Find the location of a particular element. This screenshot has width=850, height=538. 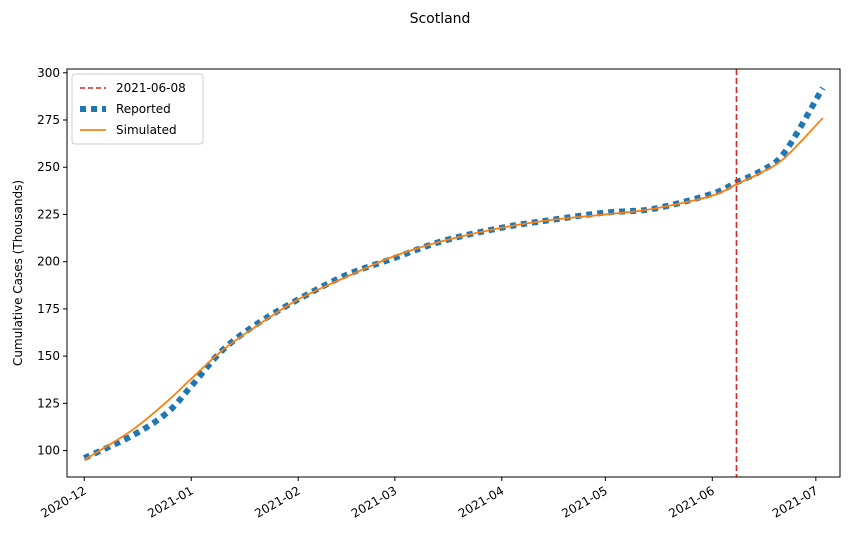

x-tick-label: 2021-06 is located at coordinates (691, 501).